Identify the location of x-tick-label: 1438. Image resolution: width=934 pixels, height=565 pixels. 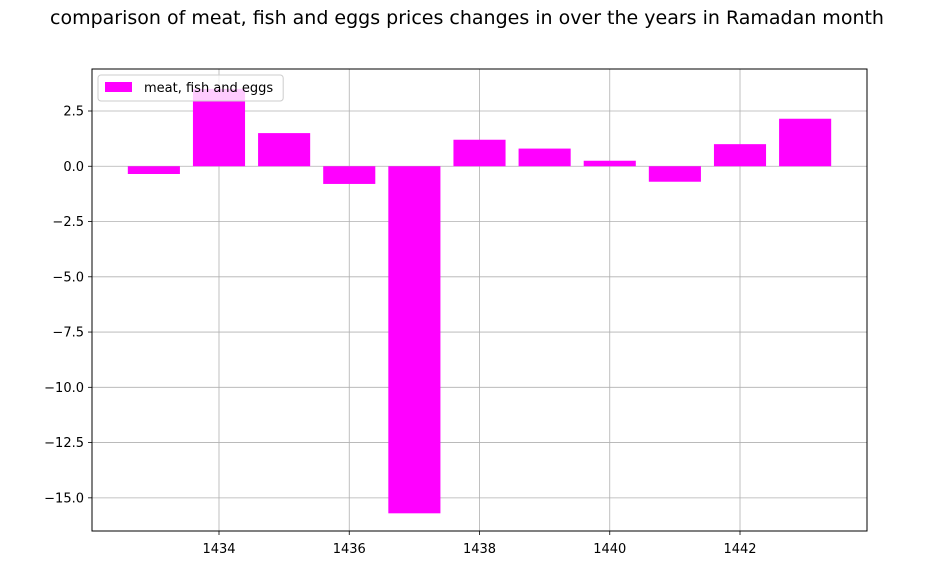
(479, 549).